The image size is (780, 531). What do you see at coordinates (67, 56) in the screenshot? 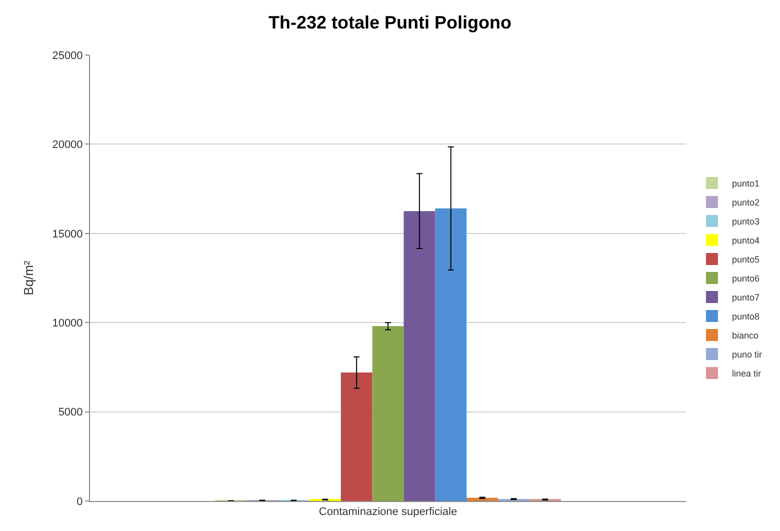
I see `y-tick-label: 25000` at bounding box center [67, 56].